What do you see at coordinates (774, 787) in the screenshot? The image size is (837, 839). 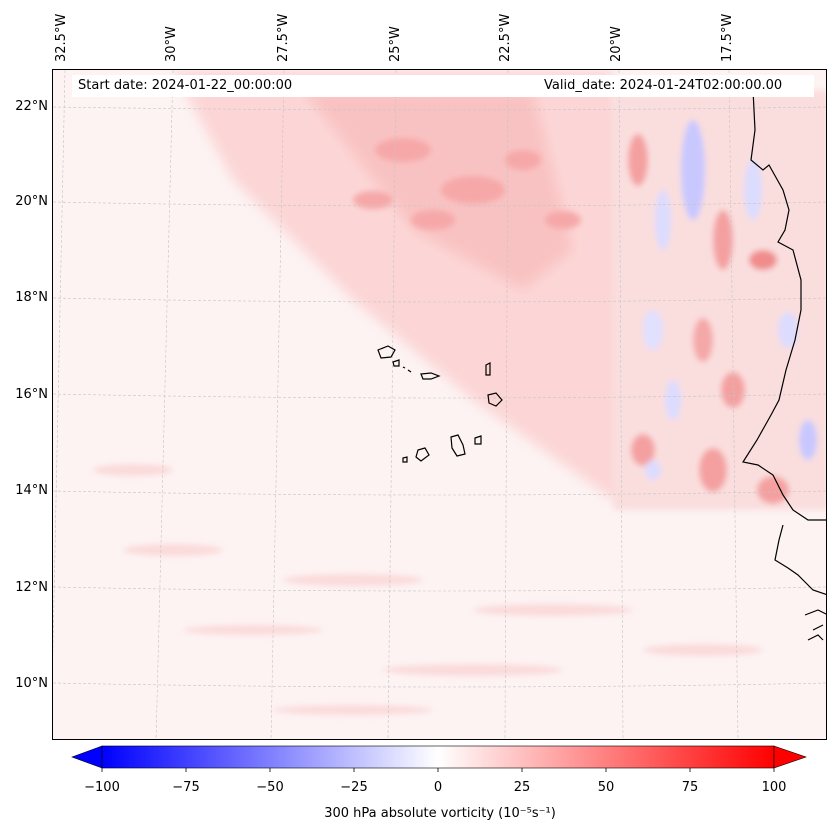 I see `colorbar-tick-label: 100` at bounding box center [774, 787].